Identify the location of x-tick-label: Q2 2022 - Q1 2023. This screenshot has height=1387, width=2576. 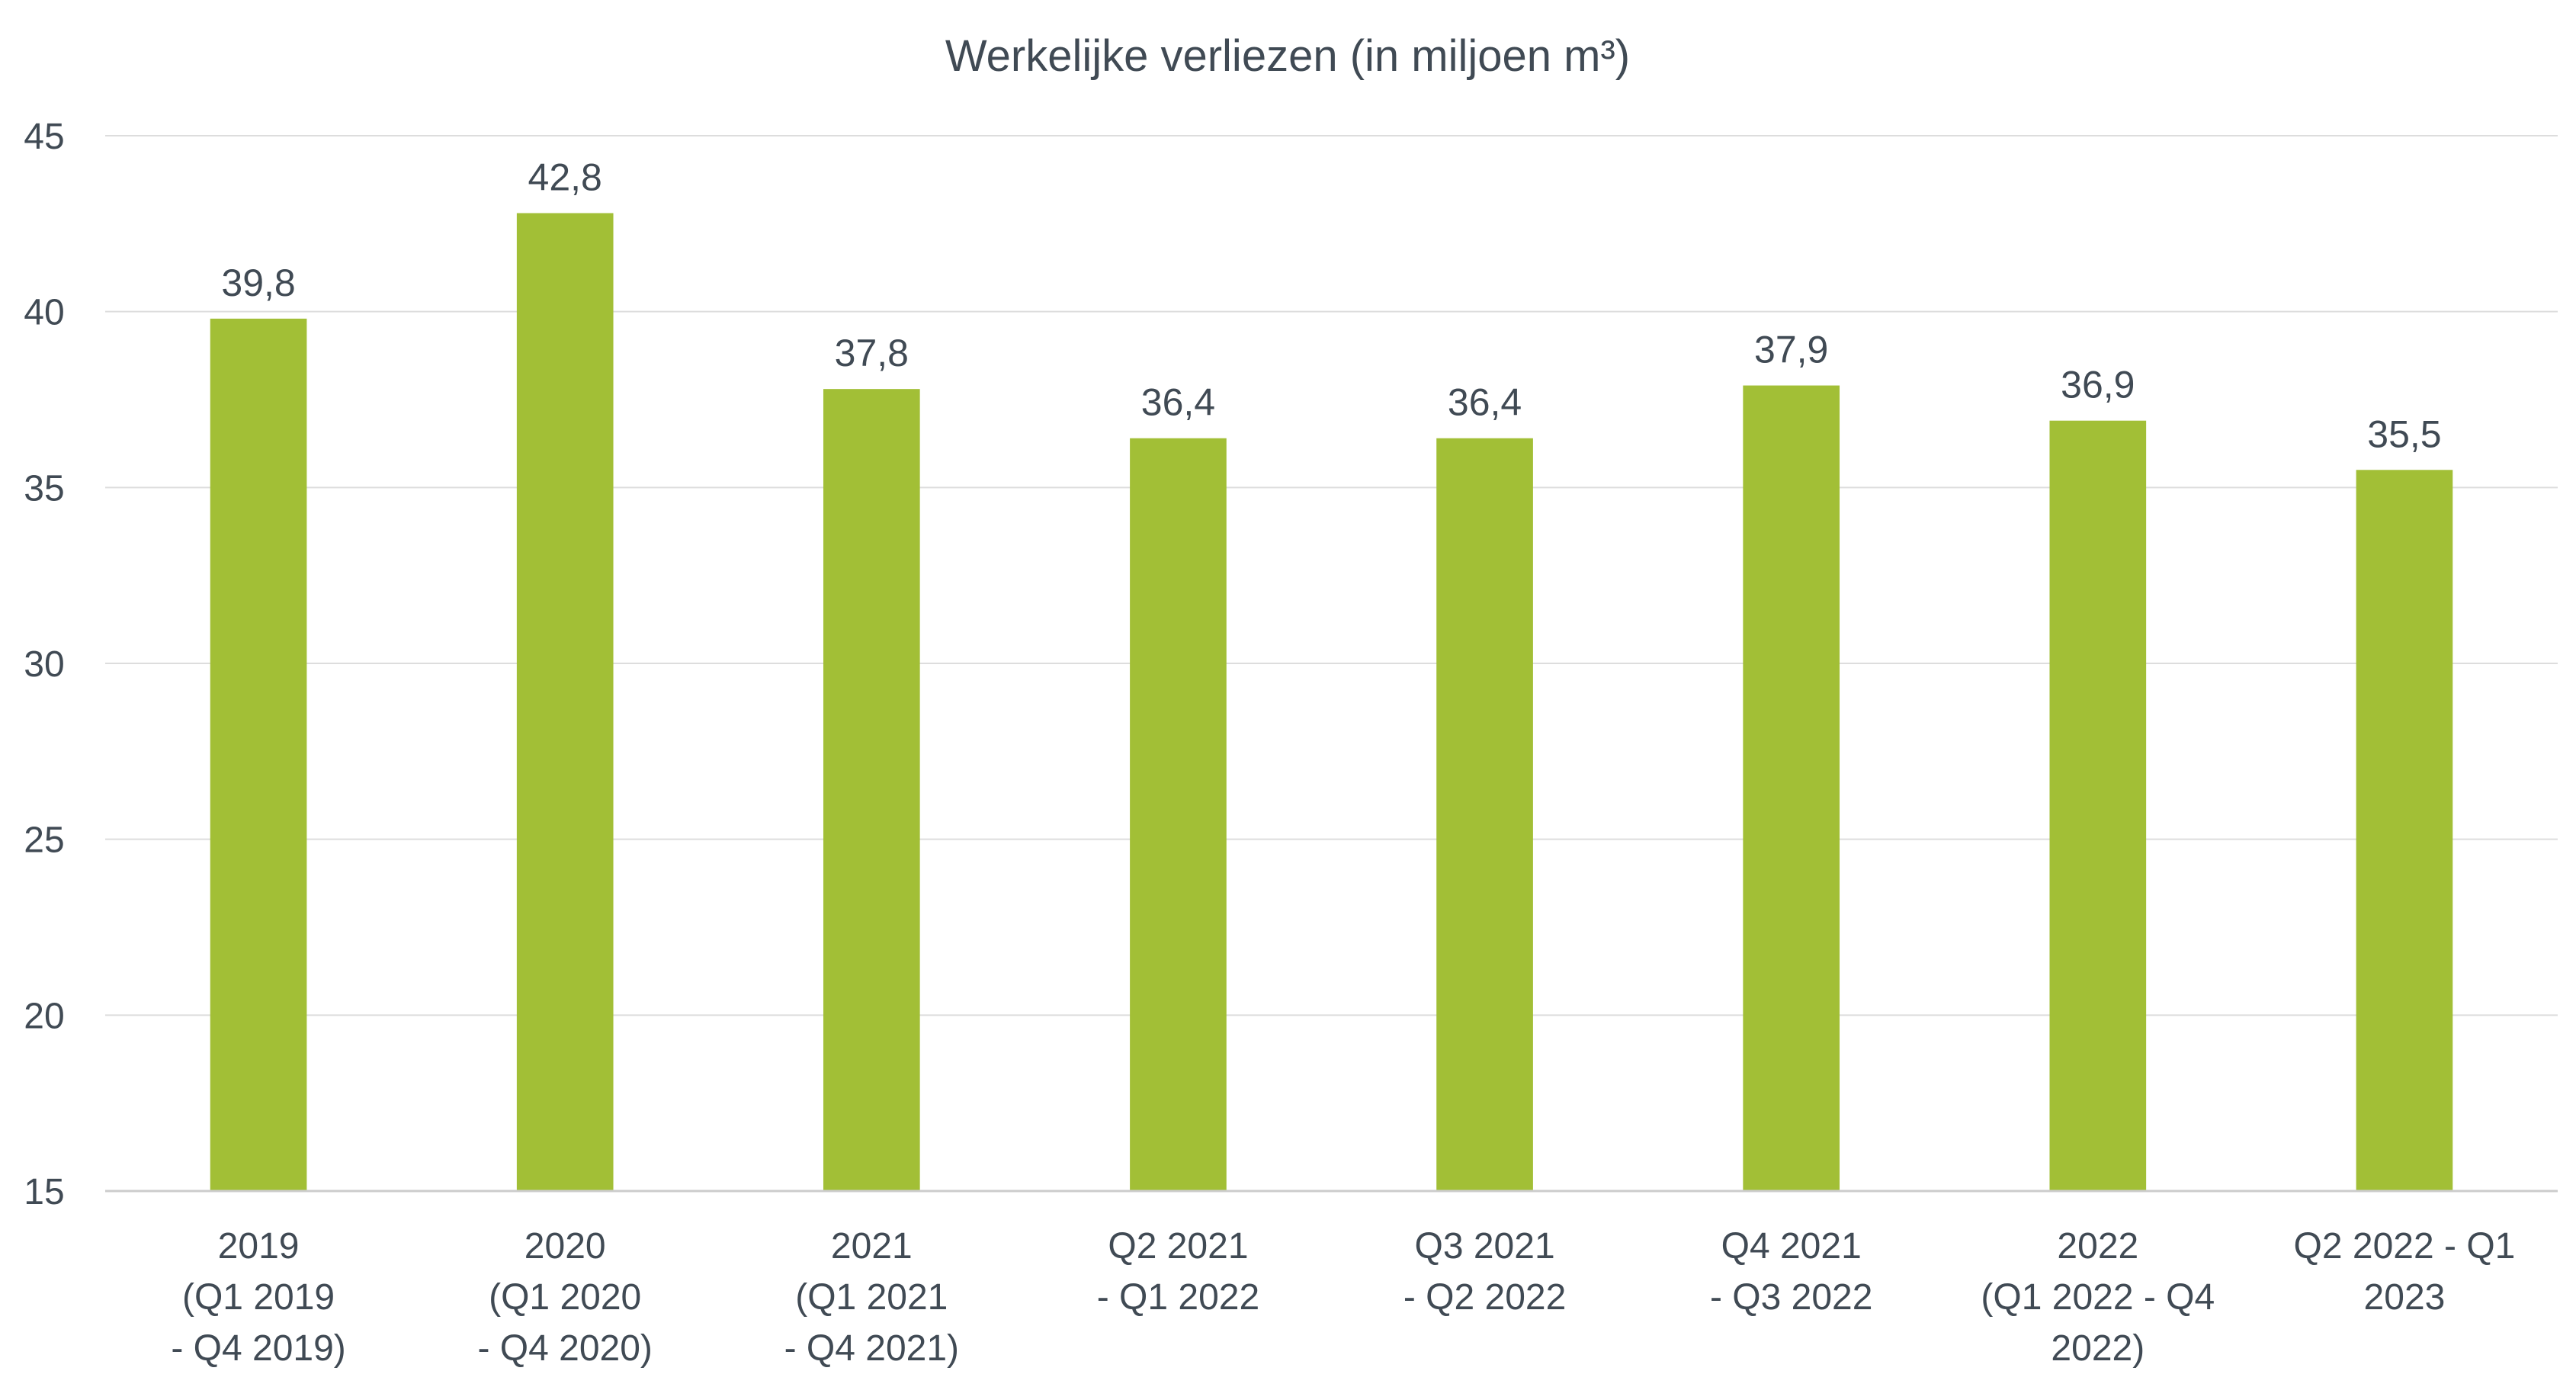
(2405, 1272).